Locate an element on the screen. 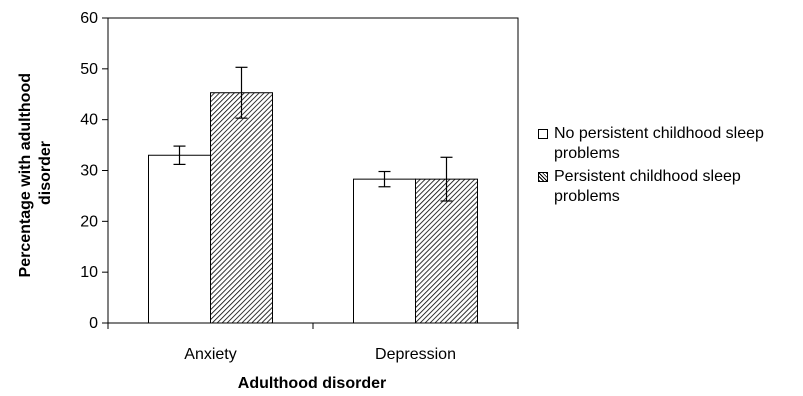 The width and height of the screenshot is (803, 396). x-tick-label: Depression is located at coordinates (415, 354).